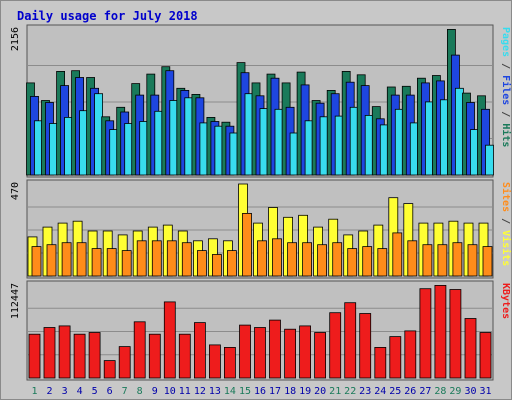  I want to click on x-tick-label: 15, so click(245, 391).